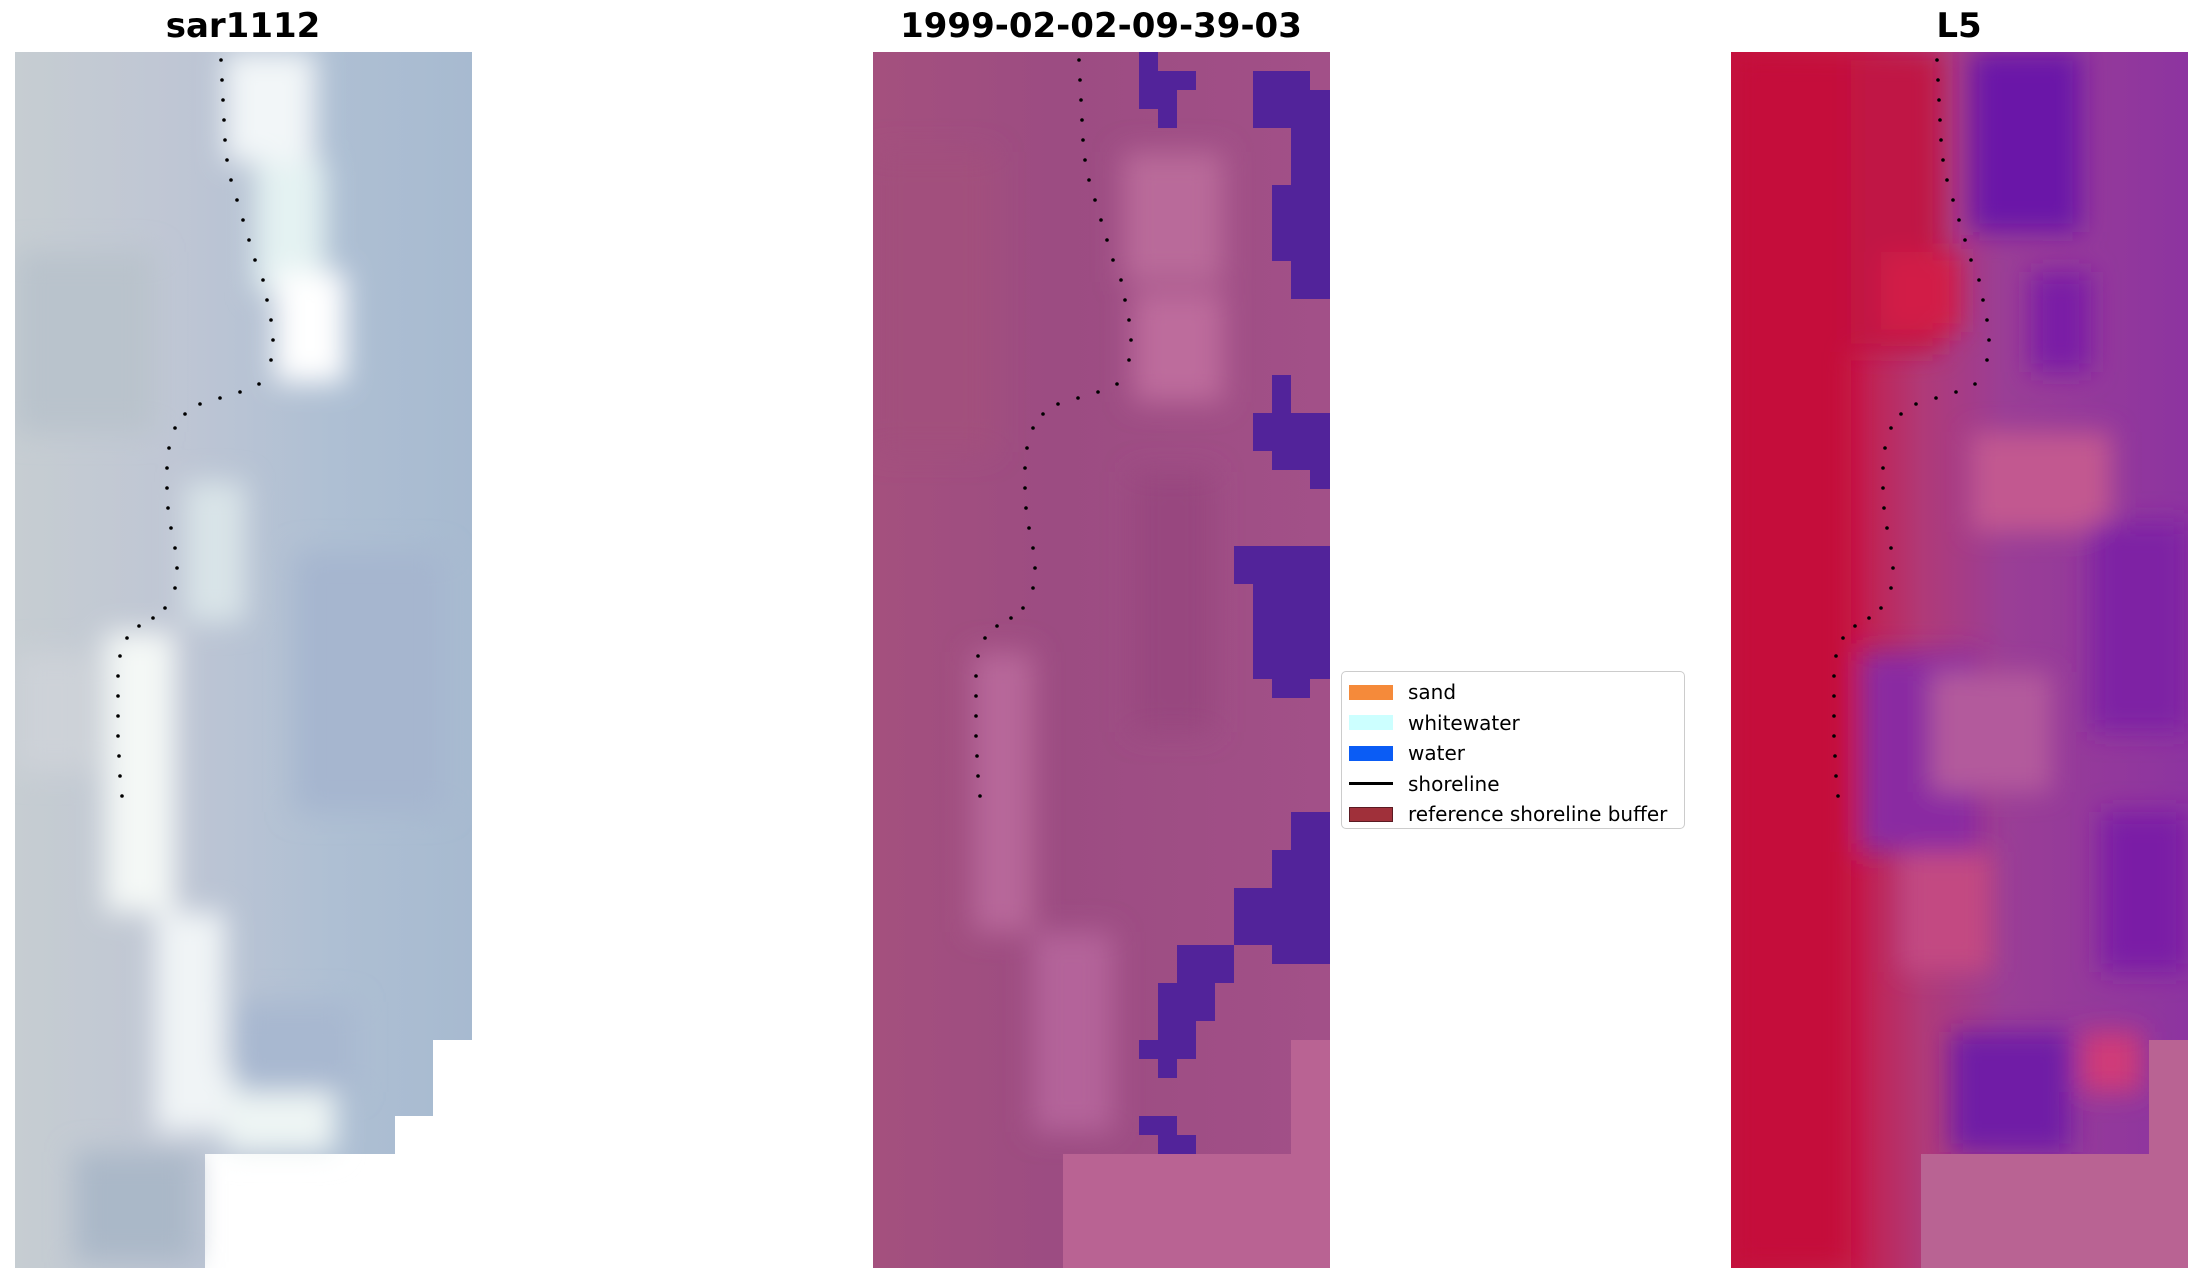  I want to click on legend-item-reference-buffer: reference shoreline buffer, so click(1516, 814).